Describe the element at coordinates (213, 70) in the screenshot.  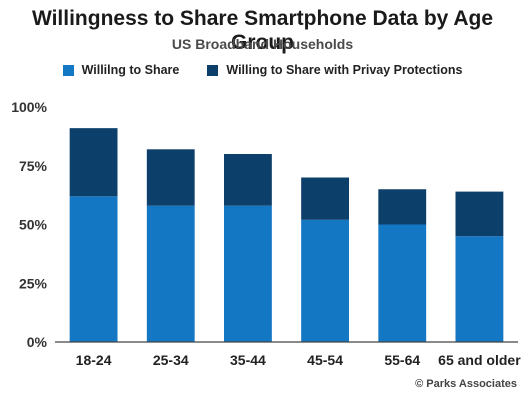
I see `legend-swatch-privacy` at that location.